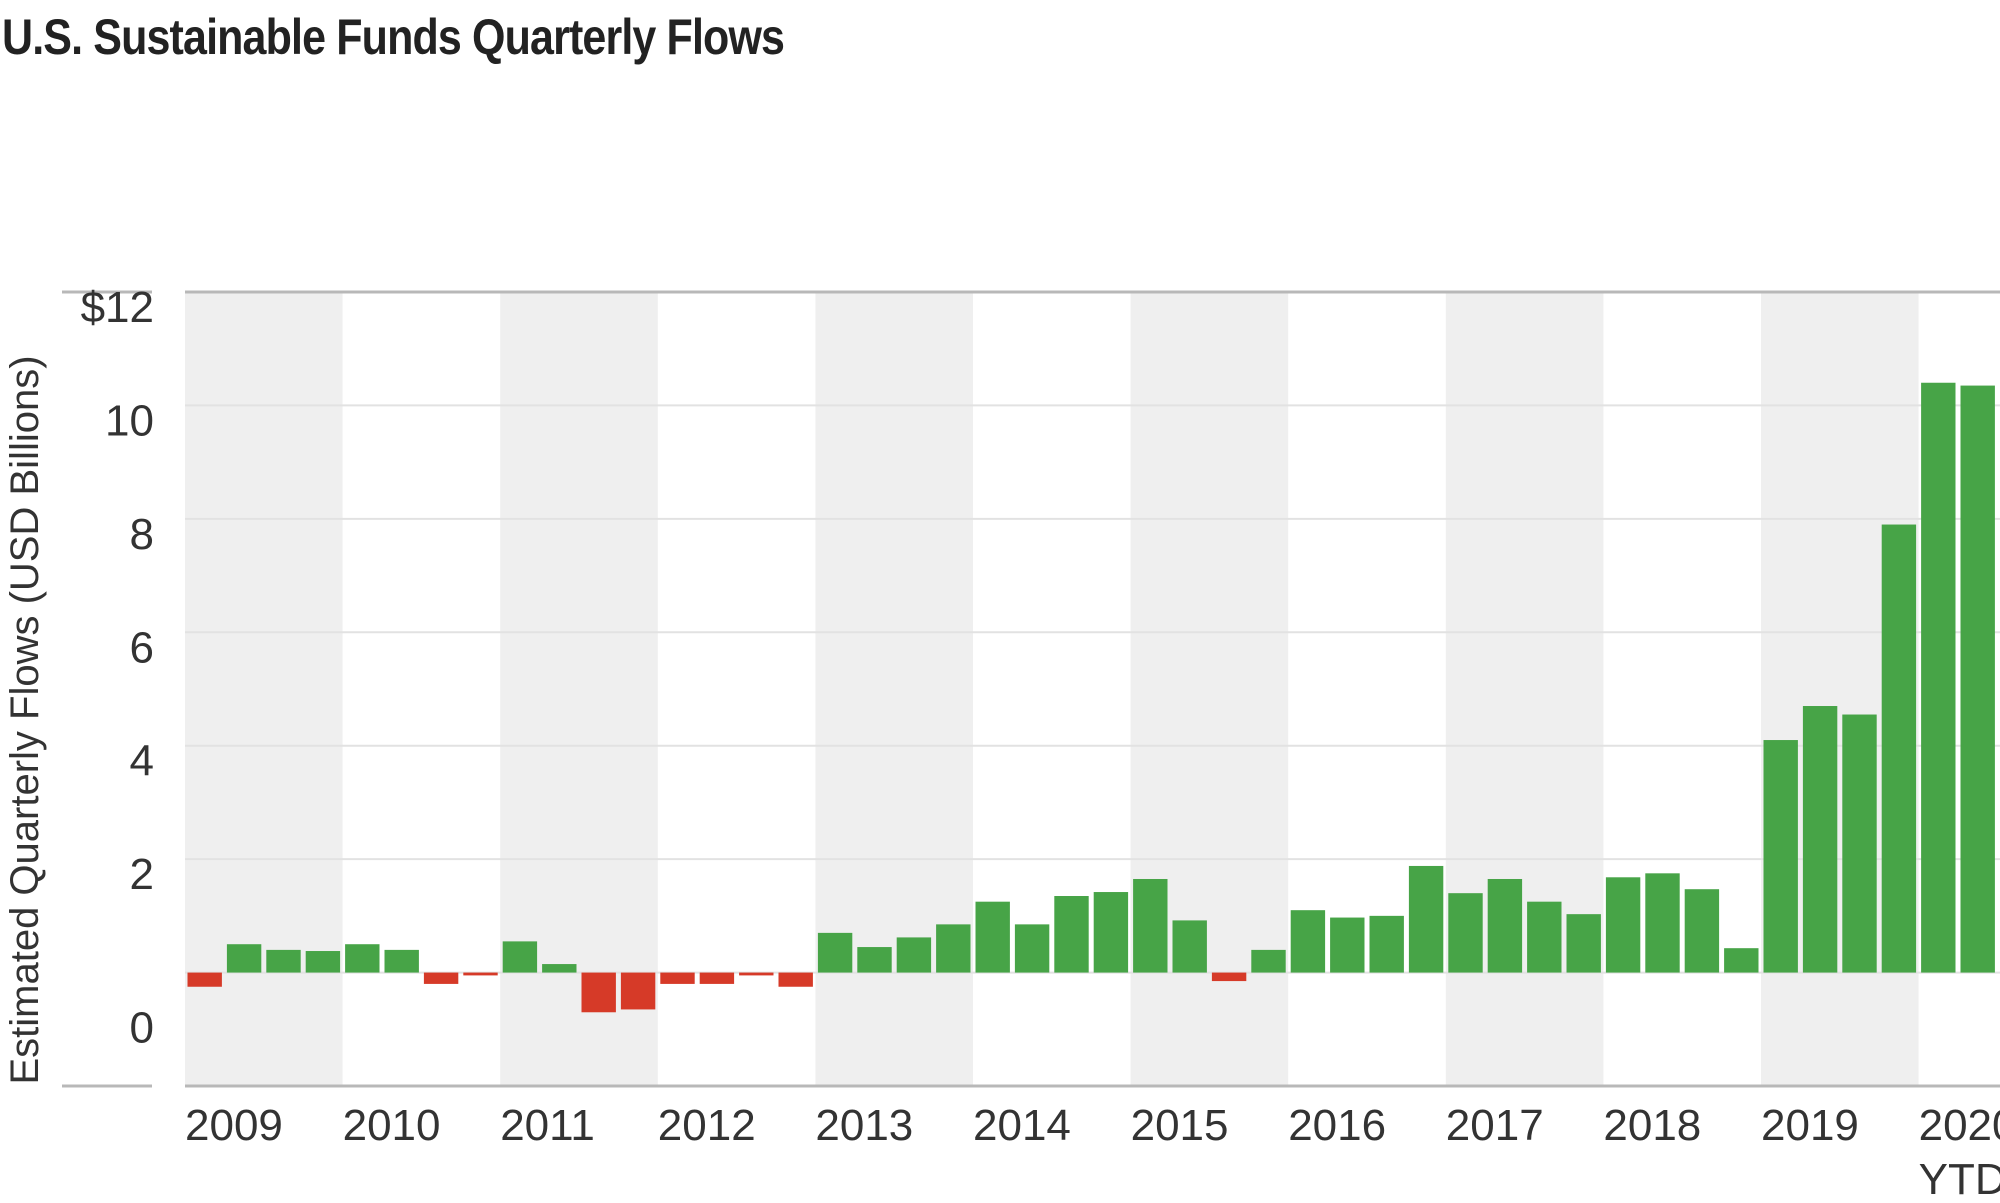 The height and width of the screenshot is (1203, 2000). Describe the element at coordinates (707, 1125) in the screenshot. I see `x-tick-label: 2012` at that location.